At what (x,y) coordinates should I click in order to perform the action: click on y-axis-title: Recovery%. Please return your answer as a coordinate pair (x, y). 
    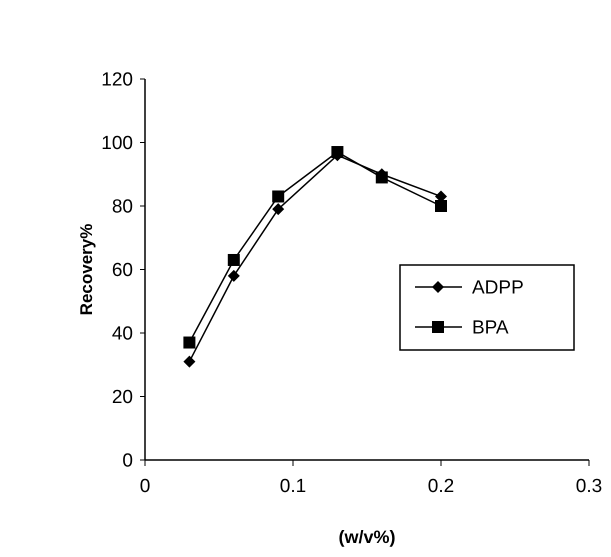
    Looking at the image, I should click on (86, 270).